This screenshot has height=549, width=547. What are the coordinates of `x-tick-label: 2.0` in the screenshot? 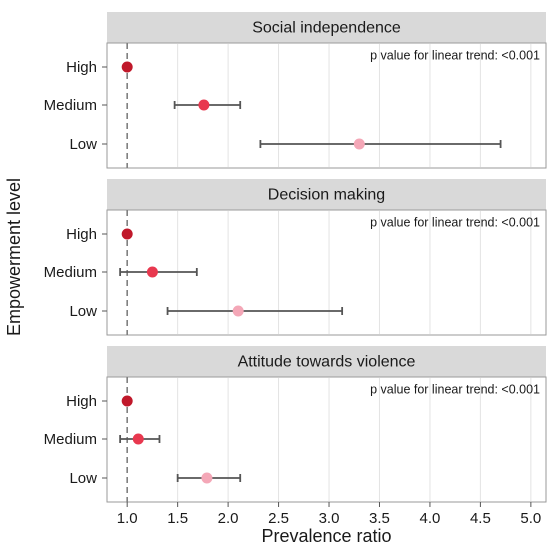 It's located at (228, 518).